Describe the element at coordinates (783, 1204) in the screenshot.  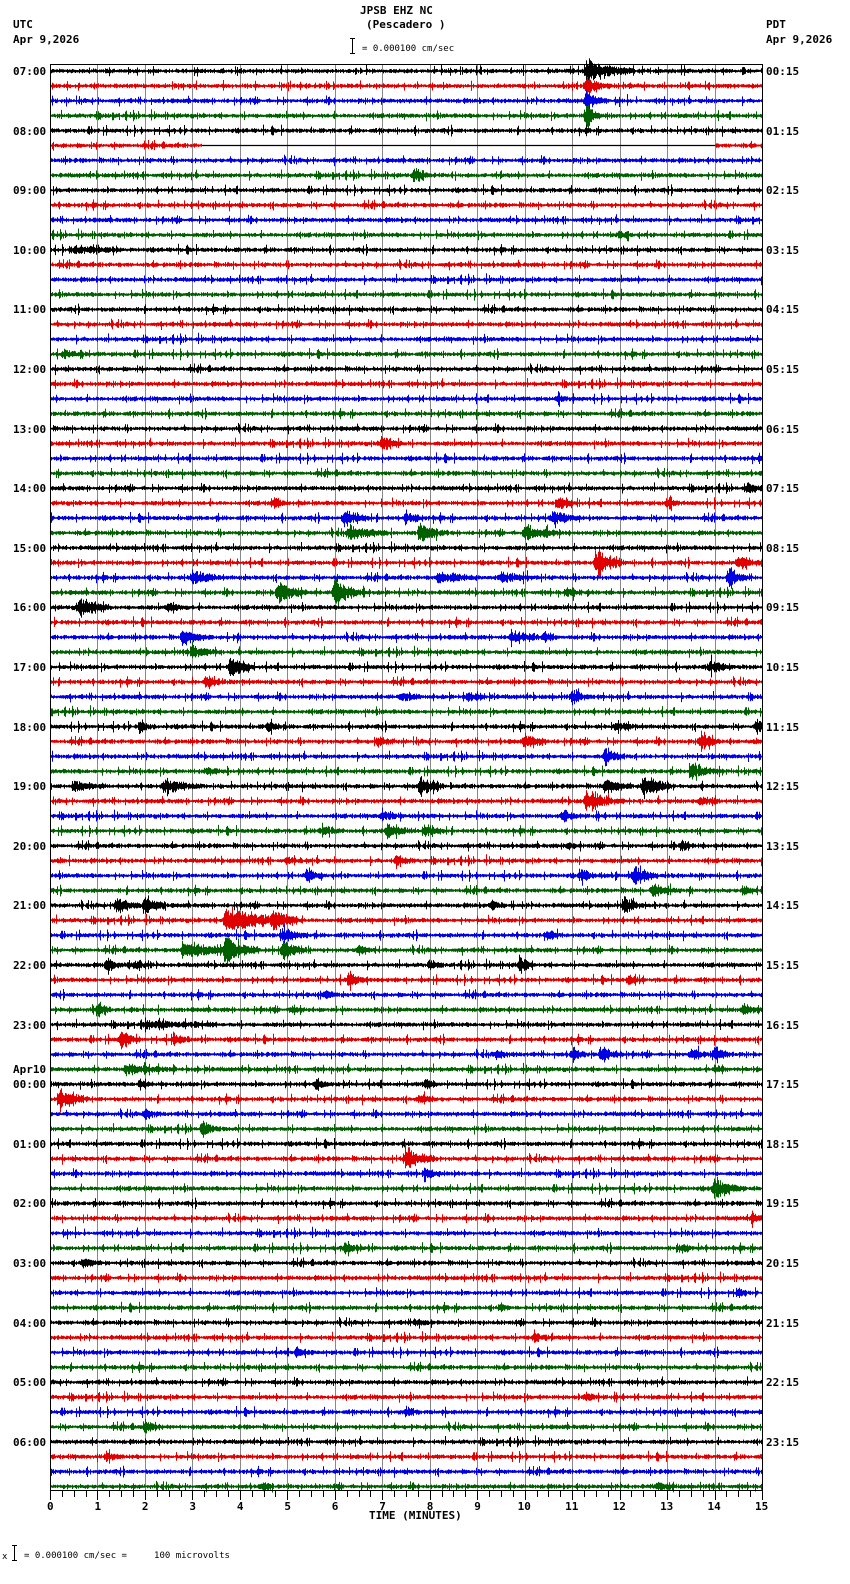
I see `pdt-hour-label: 19:15` at that location.